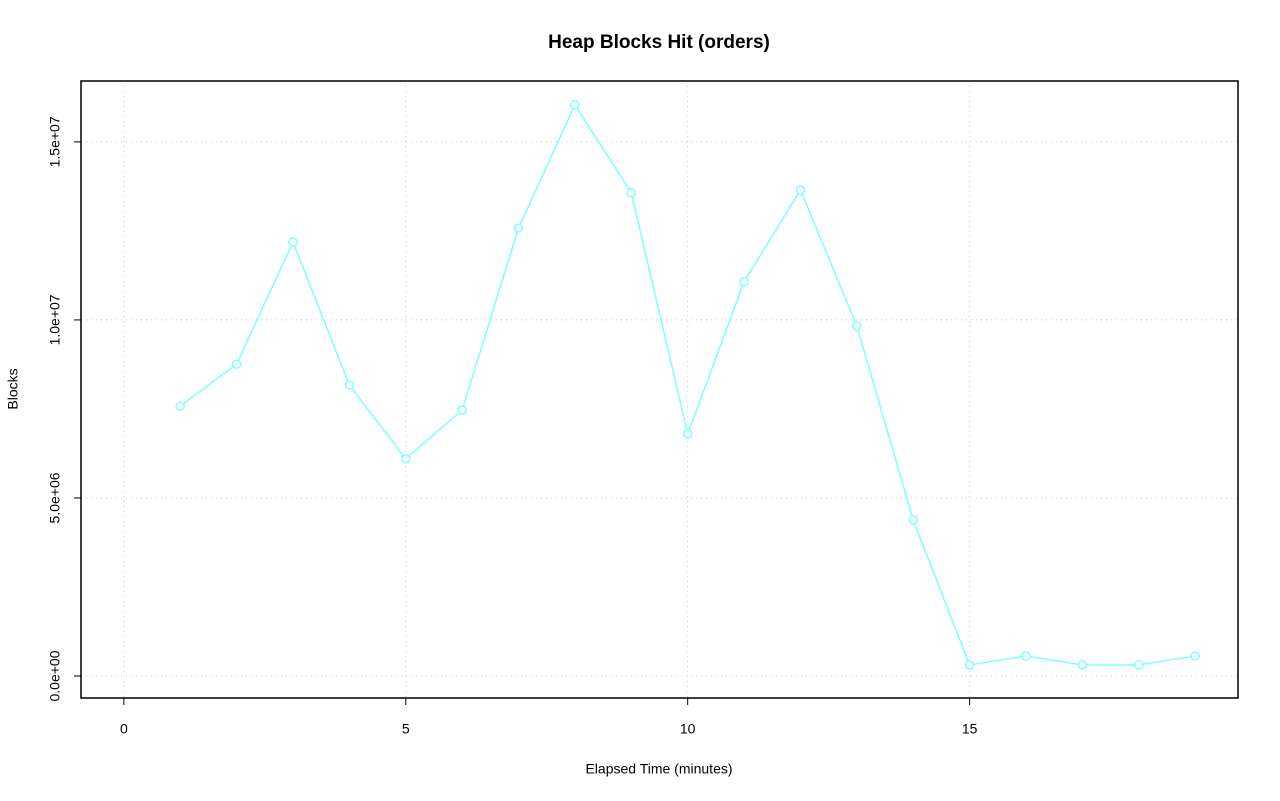 The image size is (1280, 801). What do you see at coordinates (13, 388) in the screenshot?
I see `y-axis-label: Blocks` at bounding box center [13, 388].